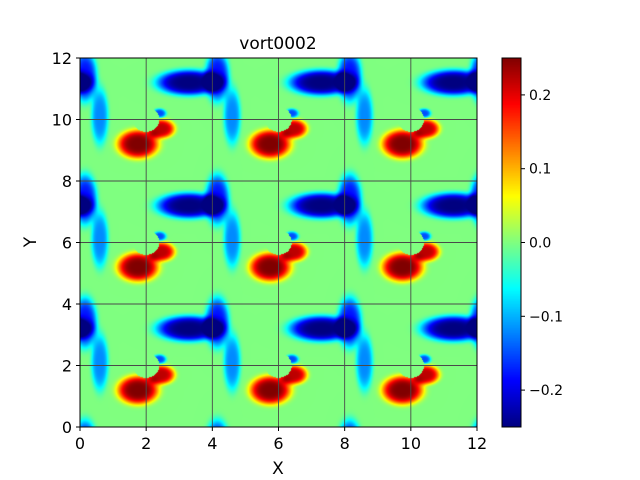  I want to click on x-tick-label: 4, so click(212, 443).